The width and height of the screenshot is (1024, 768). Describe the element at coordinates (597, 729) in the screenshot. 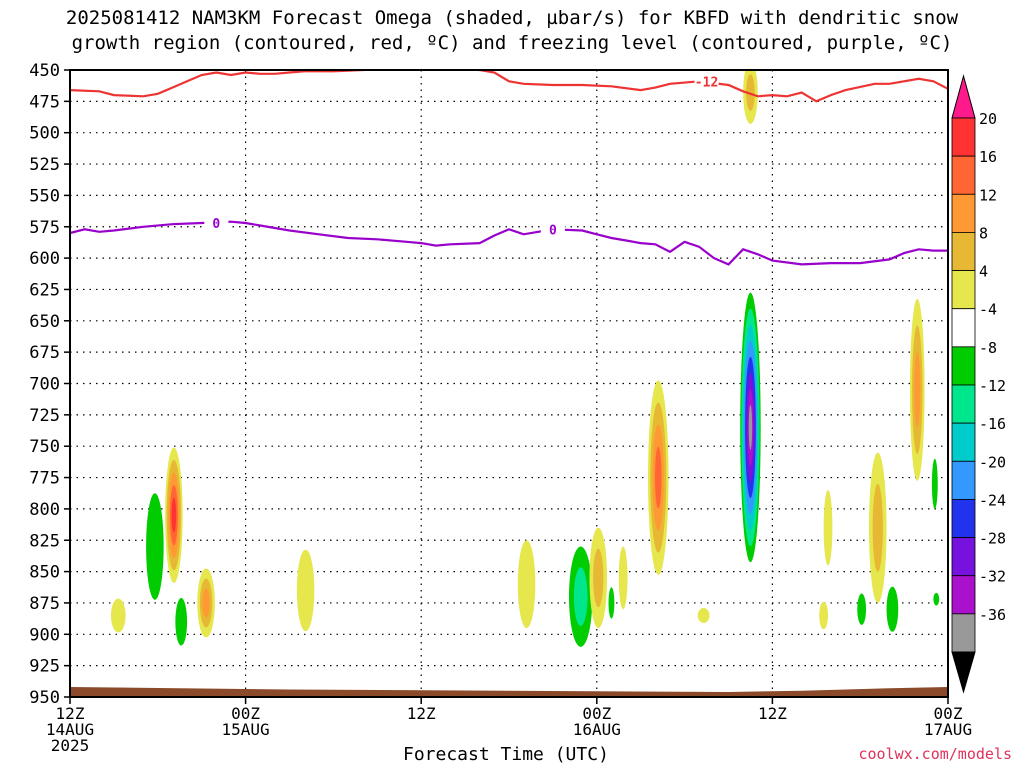

I see `x-tick-date-label: 16AUG` at that location.